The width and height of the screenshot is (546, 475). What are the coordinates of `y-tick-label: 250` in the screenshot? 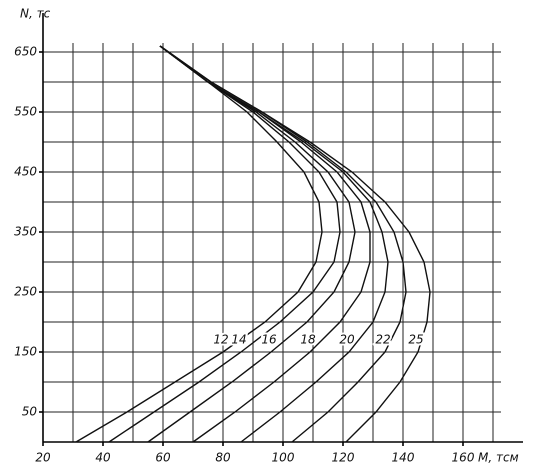 It's located at (25, 292).